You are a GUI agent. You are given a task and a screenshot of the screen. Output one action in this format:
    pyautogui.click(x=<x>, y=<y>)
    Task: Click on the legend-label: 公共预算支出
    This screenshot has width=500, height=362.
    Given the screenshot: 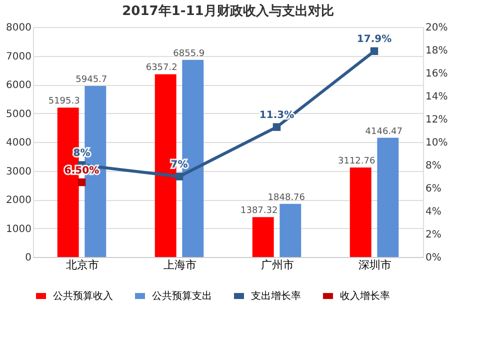 What is the action you would take?
    pyautogui.click(x=182, y=296)
    